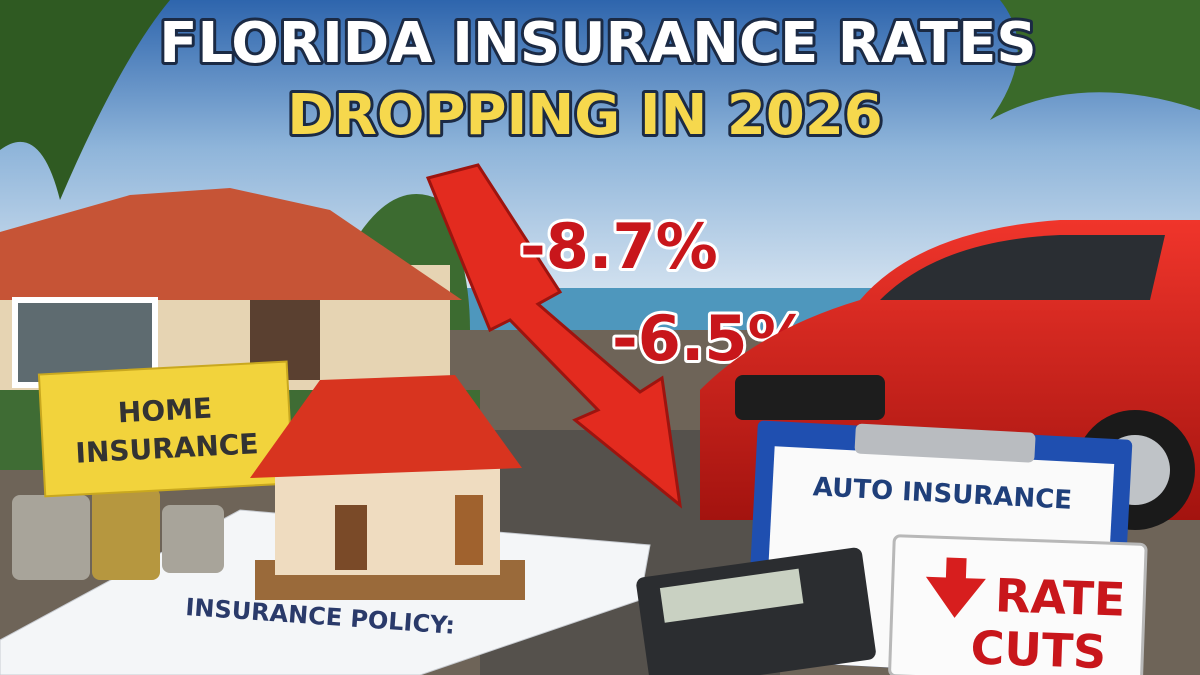  What do you see at coordinates (231, 244) in the screenshot?
I see `house-roof` at bounding box center [231, 244].